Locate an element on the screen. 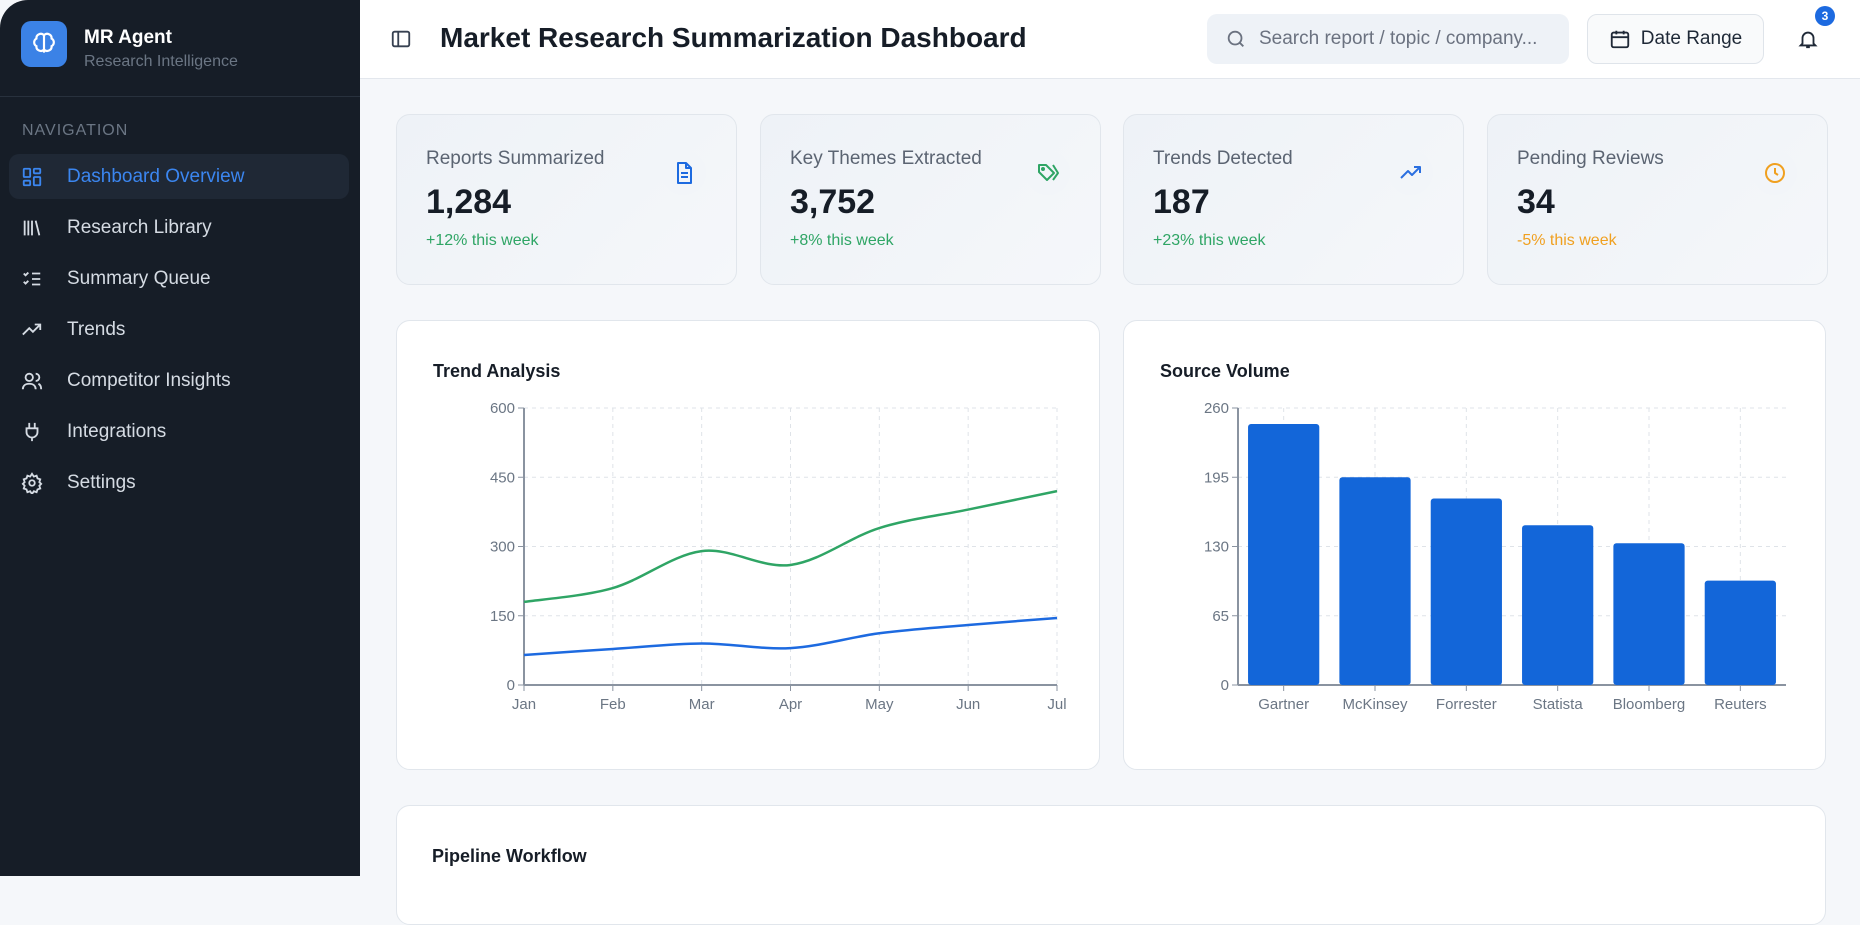 The height and width of the screenshot is (925, 1860). x-tick-label: Reuters is located at coordinates (1740, 704).